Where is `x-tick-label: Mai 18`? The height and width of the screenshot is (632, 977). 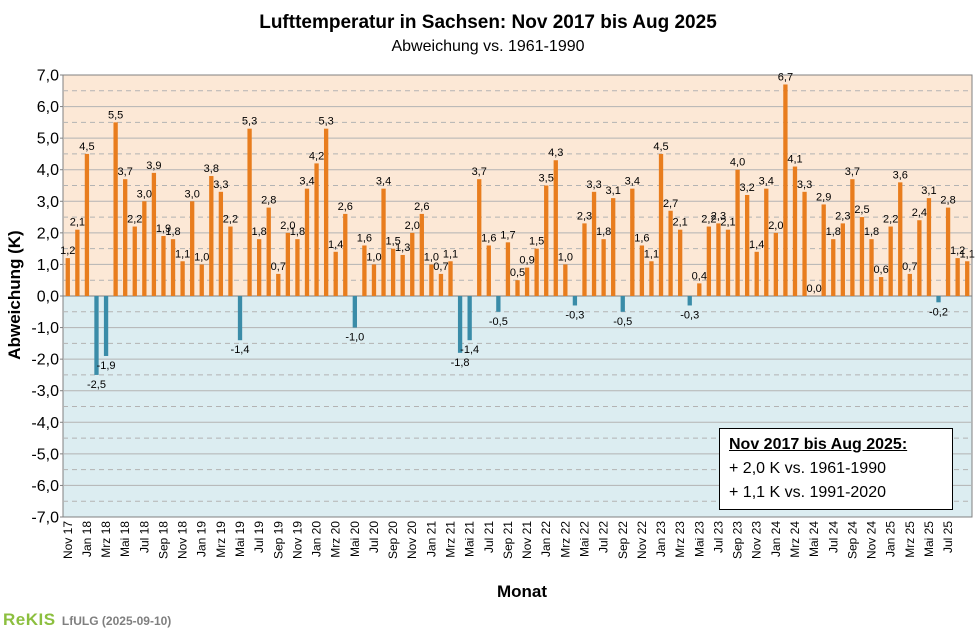 x-tick-label: Mai 18 is located at coordinates (125, 539).